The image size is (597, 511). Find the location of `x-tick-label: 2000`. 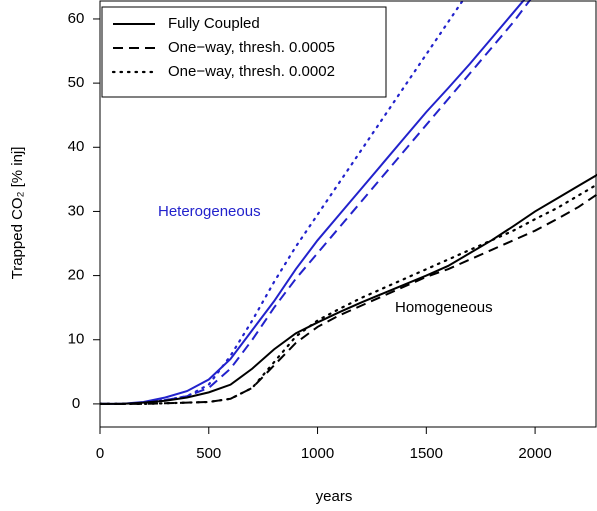

x-tick-label: 2000 is located at coordinates (534, 453).